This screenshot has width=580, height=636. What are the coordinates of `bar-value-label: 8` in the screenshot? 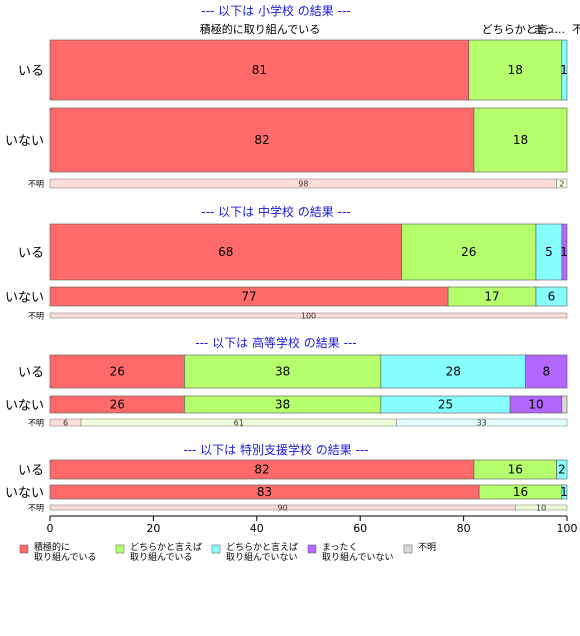 It's located at (546, 372).